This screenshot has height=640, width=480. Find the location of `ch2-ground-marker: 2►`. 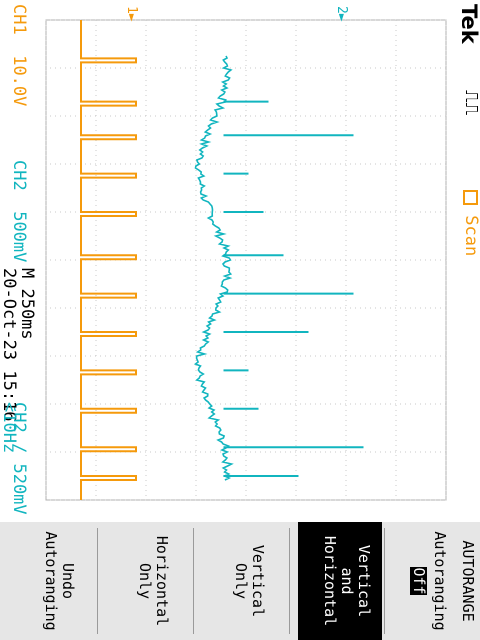

ch2-ground-marker: 2► is located at coordinates (341, 14).